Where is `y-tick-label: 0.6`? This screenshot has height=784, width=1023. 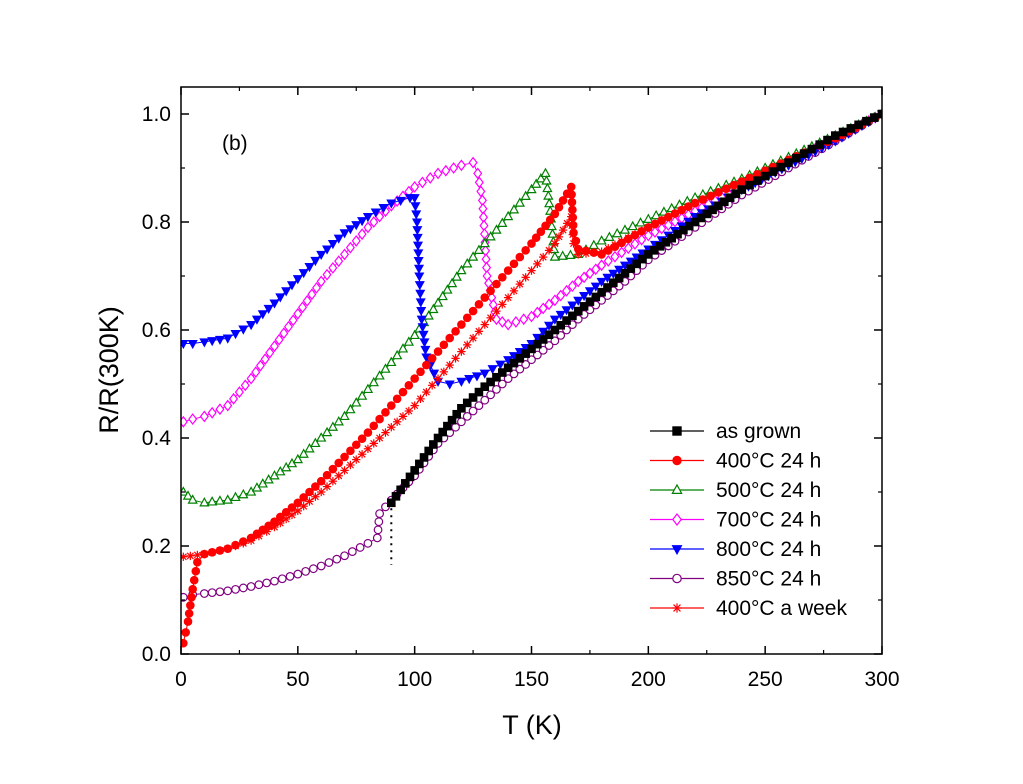 y-tick-label: 0.6 is located at coordinates (156, 330).